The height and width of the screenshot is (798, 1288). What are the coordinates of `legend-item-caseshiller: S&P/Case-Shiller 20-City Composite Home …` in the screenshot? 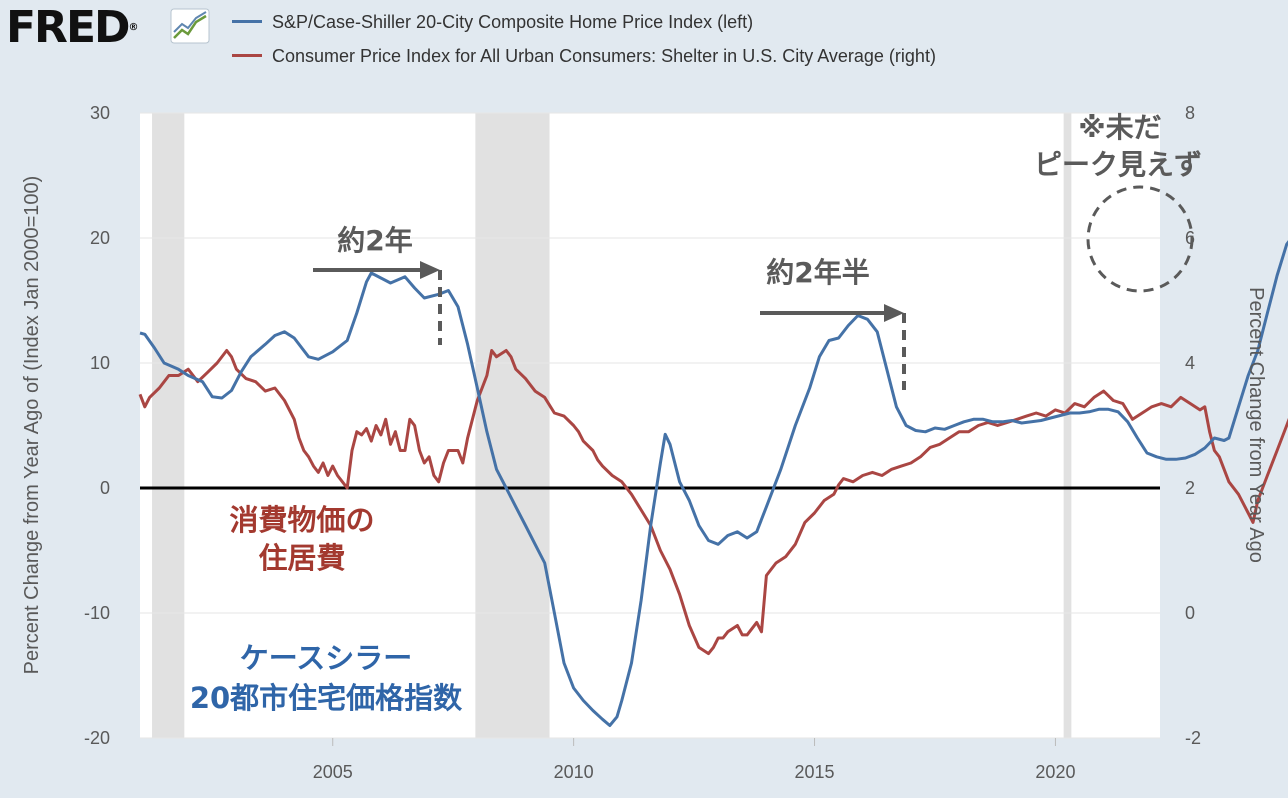 It's located at (492, 22).